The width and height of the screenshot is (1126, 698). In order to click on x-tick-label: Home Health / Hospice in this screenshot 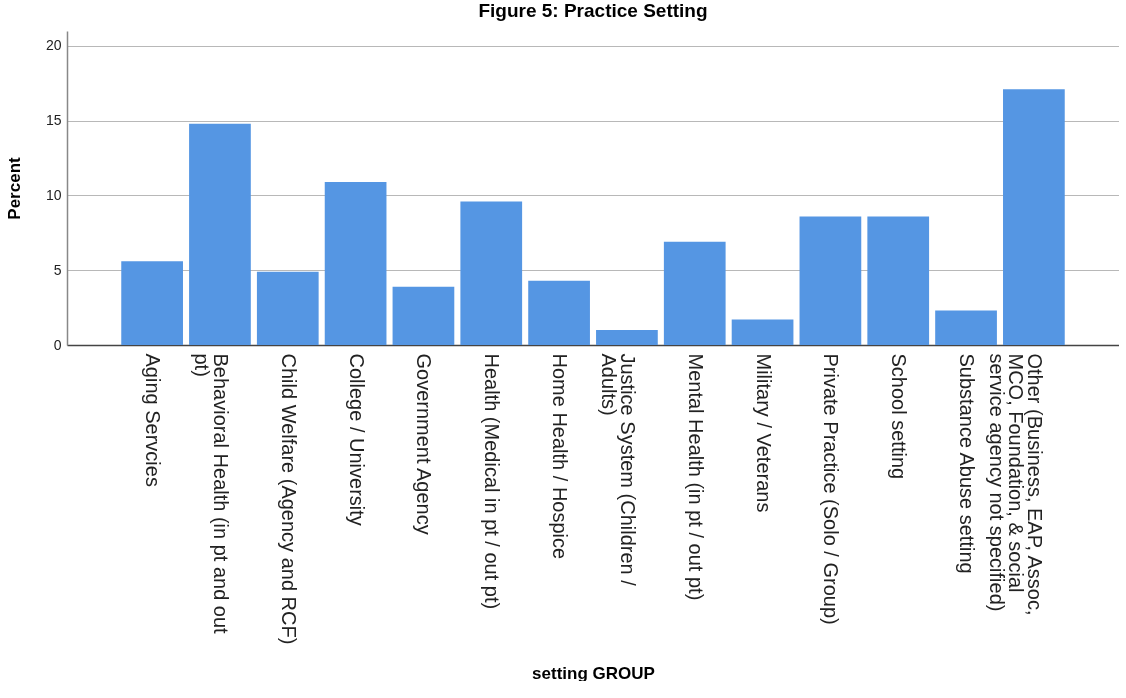, I will do `click(560, 456)`.